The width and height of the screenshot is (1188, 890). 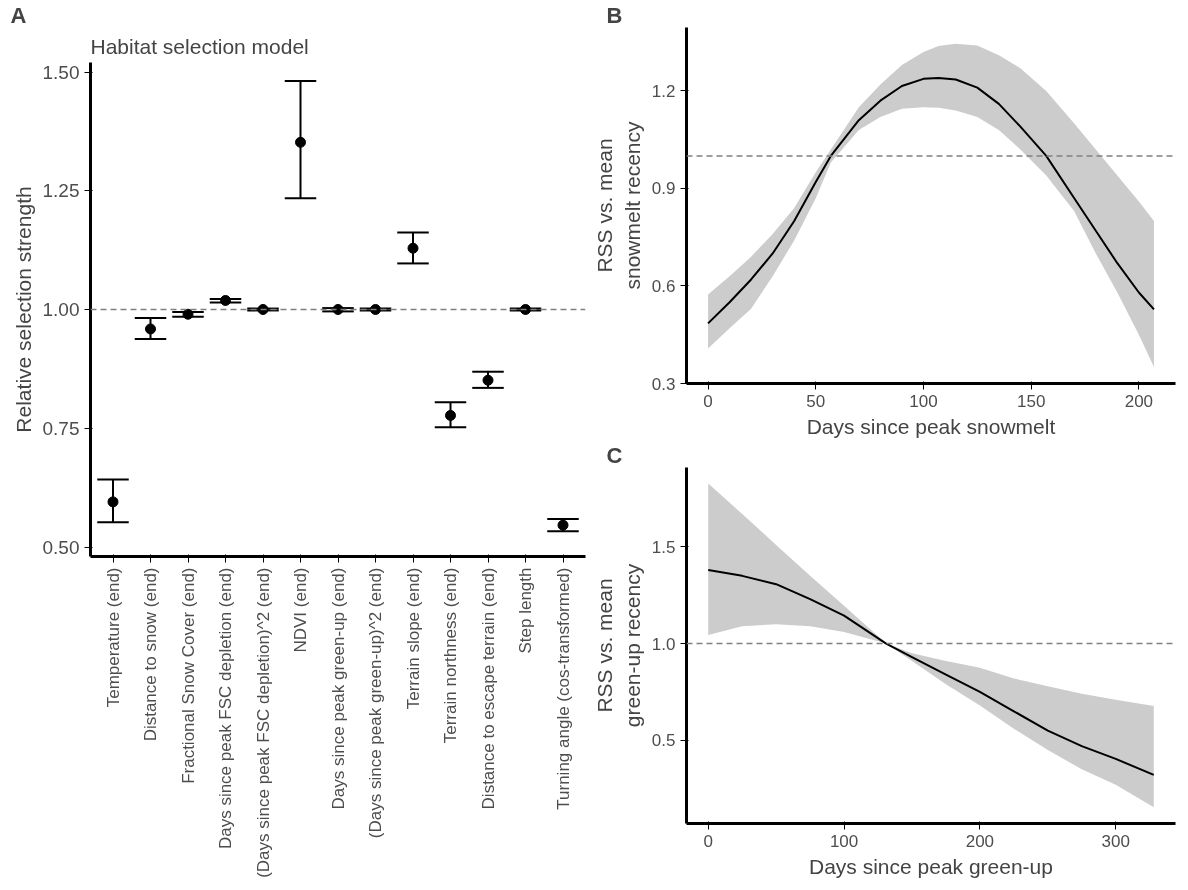 What do you see at coordinates (225, 708) in the screenshot?
I see `x-tick-label: Days since peak FSC depletion (end)` at bounding box center [225, 708].